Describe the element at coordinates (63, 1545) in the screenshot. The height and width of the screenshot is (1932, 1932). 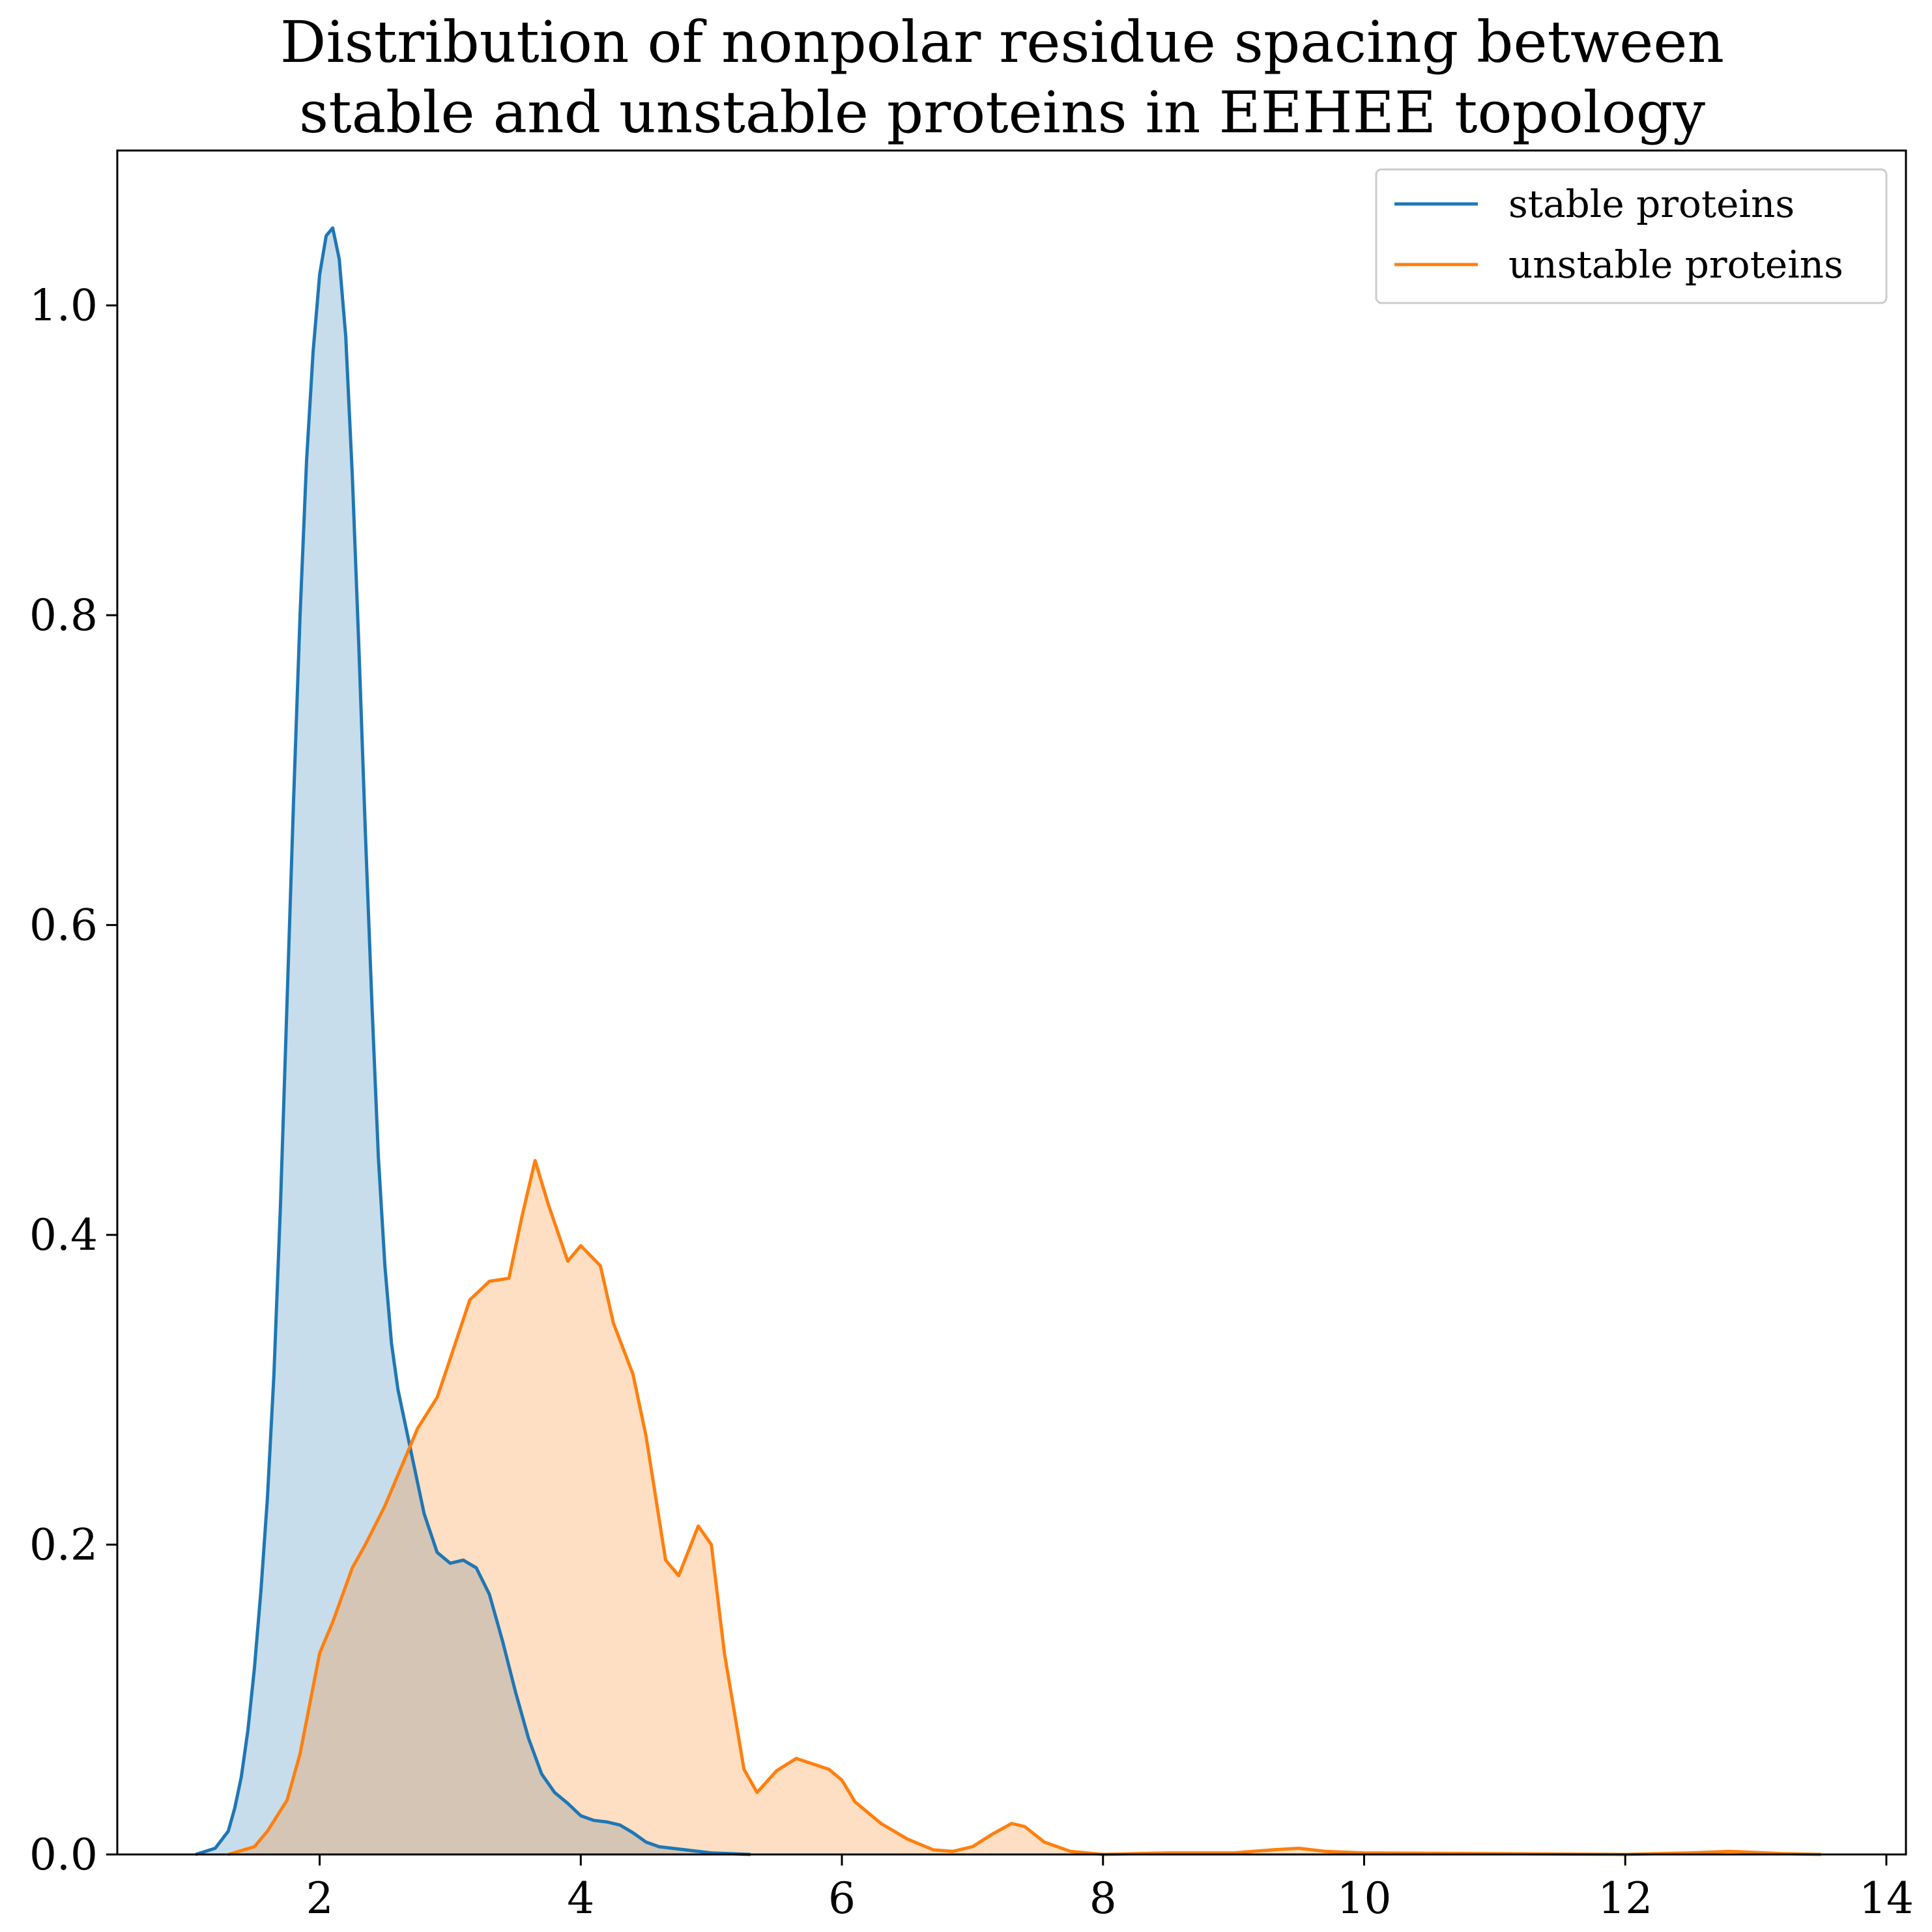
I see `y-tick-label: 0.2` at that location.